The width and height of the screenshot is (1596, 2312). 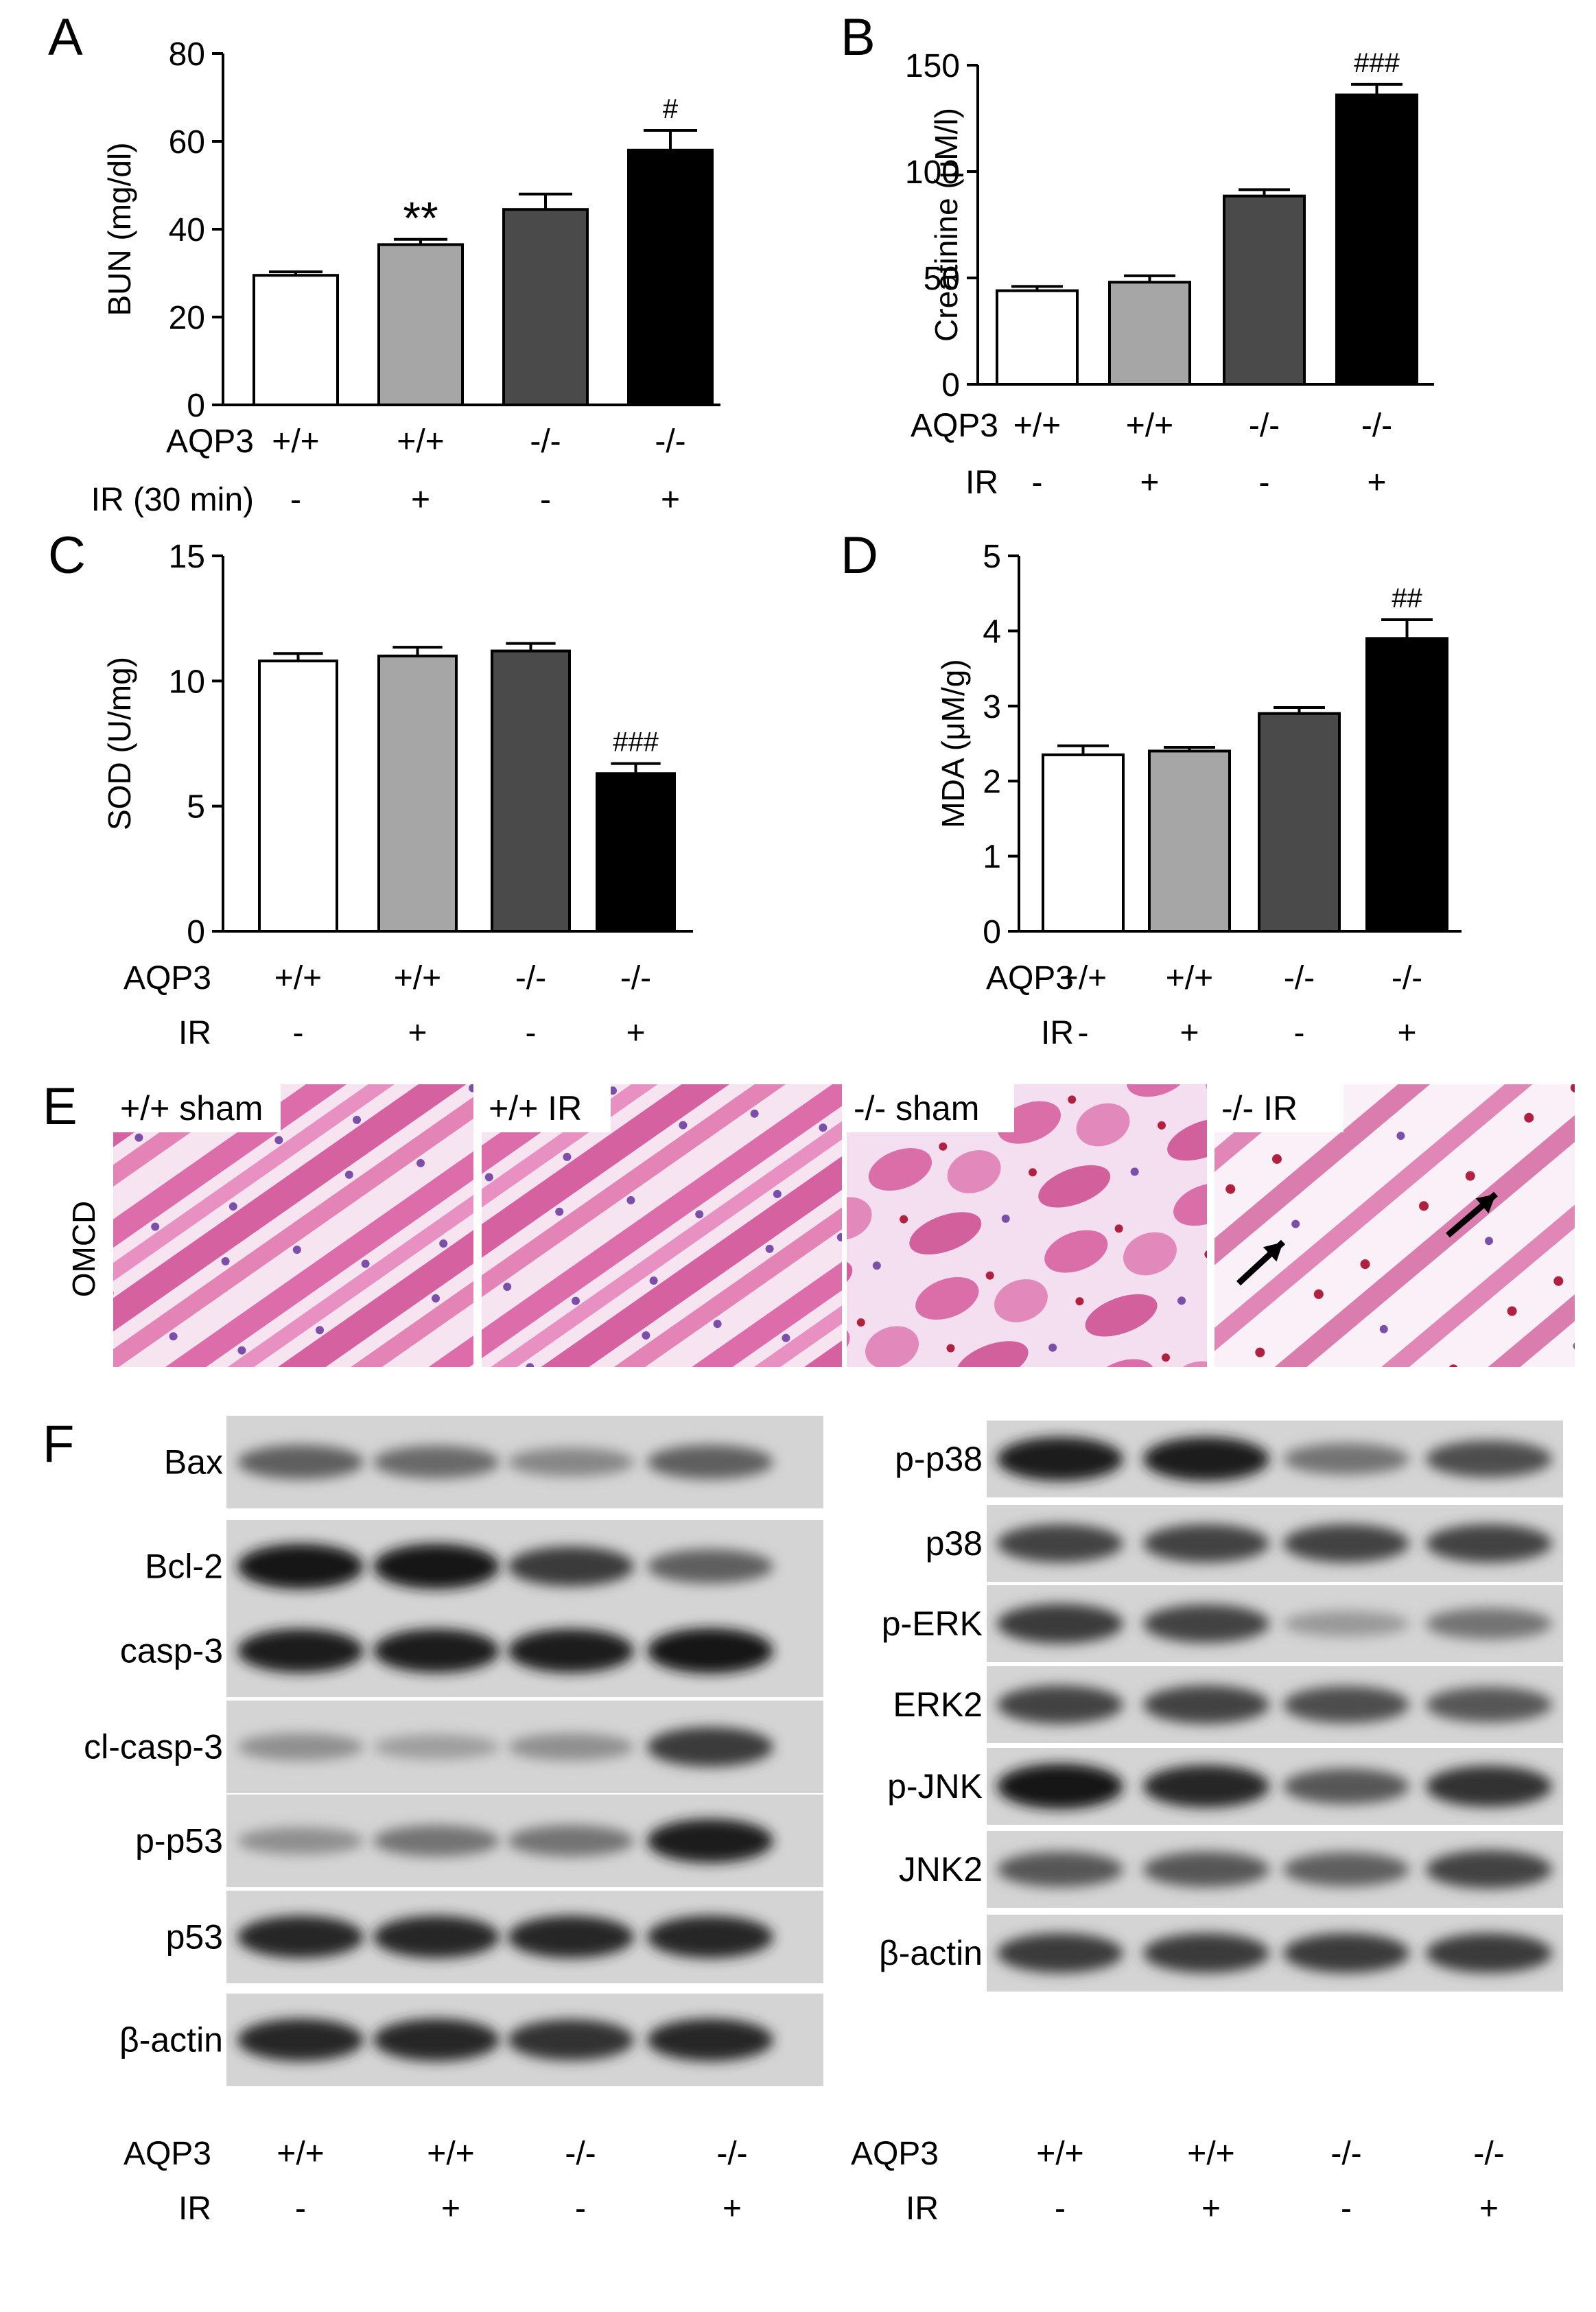 I want to click on chart-2-row-1-value-1: +, so click(x=417, y=1033).